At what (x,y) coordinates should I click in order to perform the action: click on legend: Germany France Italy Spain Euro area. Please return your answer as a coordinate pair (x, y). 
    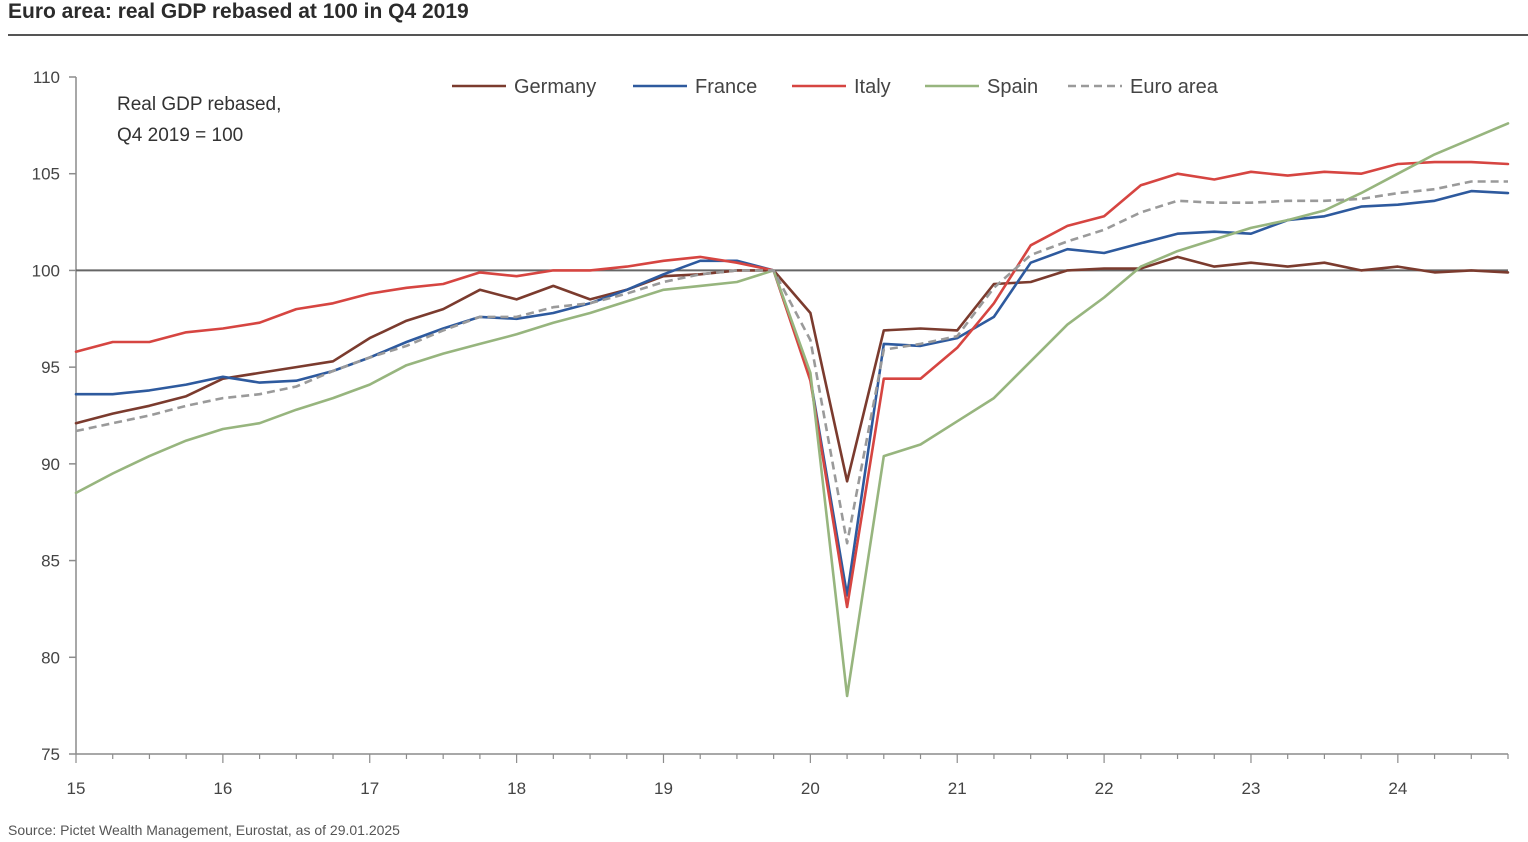
    Looking at the image, I should click on (835, 87).